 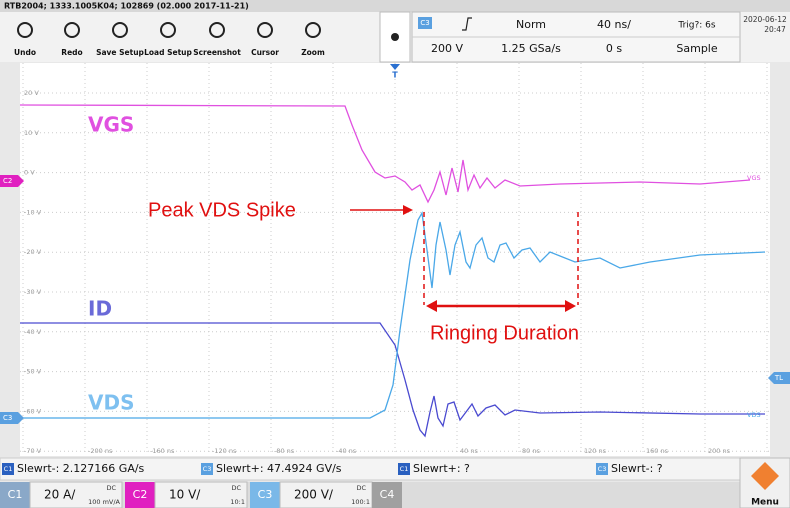 I want to click on channel-name: C3, so click(x=265, y=494).